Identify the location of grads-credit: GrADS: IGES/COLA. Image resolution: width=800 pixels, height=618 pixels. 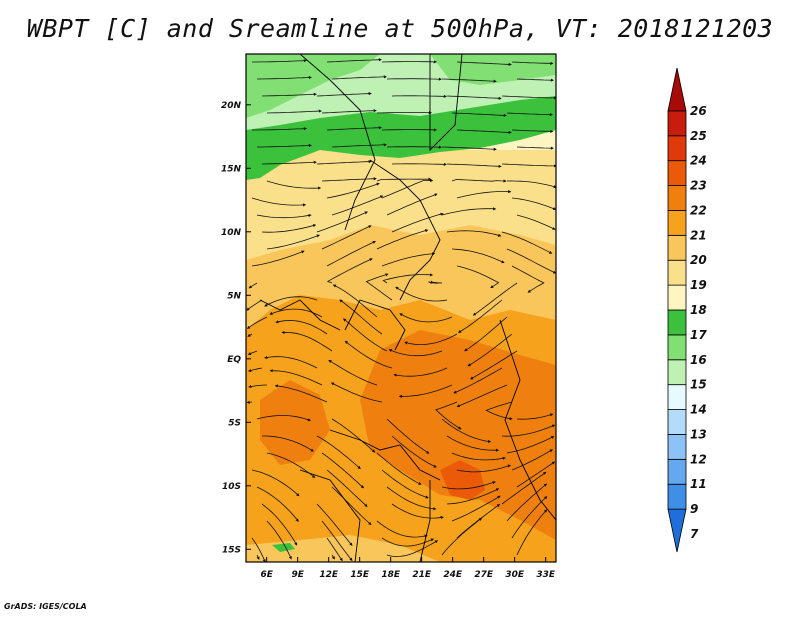
(45, 606).